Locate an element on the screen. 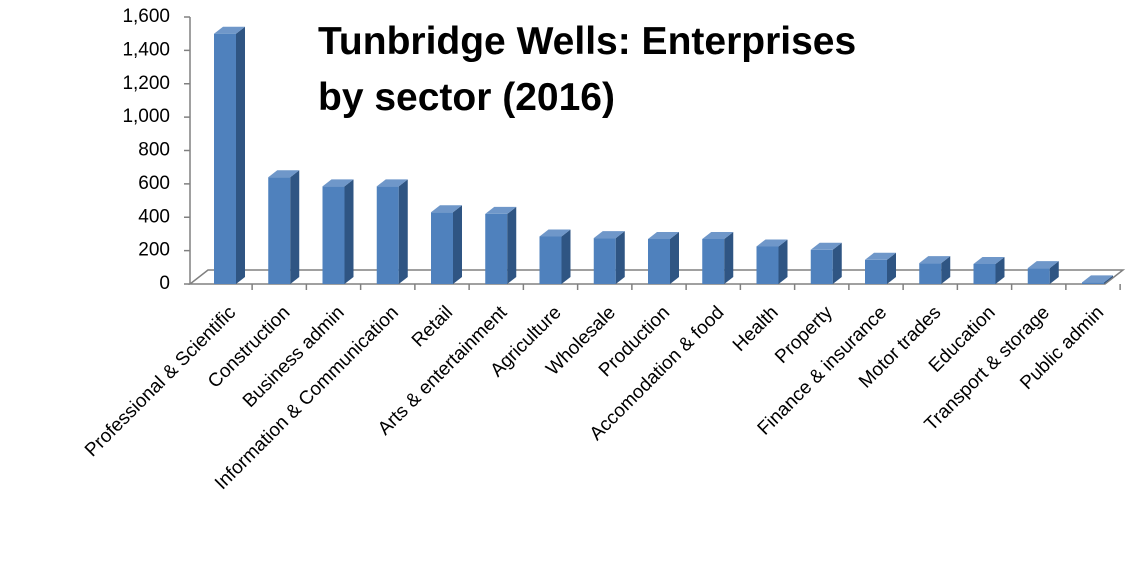  y-tick-label: 1,000 is located at coordinates (146, 116).